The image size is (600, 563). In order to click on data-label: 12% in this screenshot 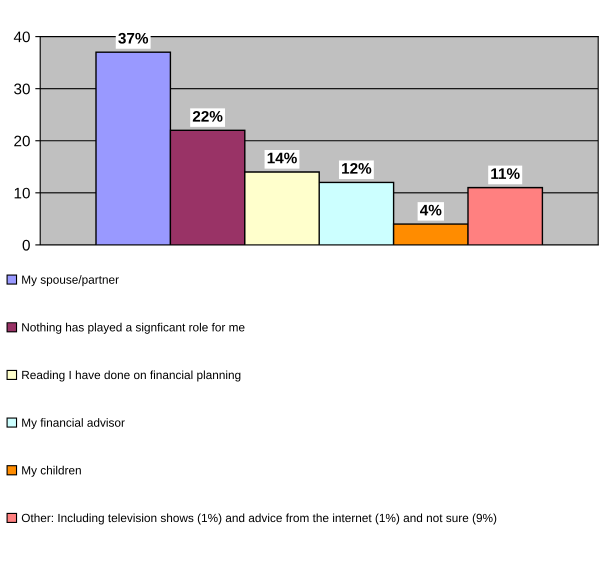, I will do `click(357, 168)`.